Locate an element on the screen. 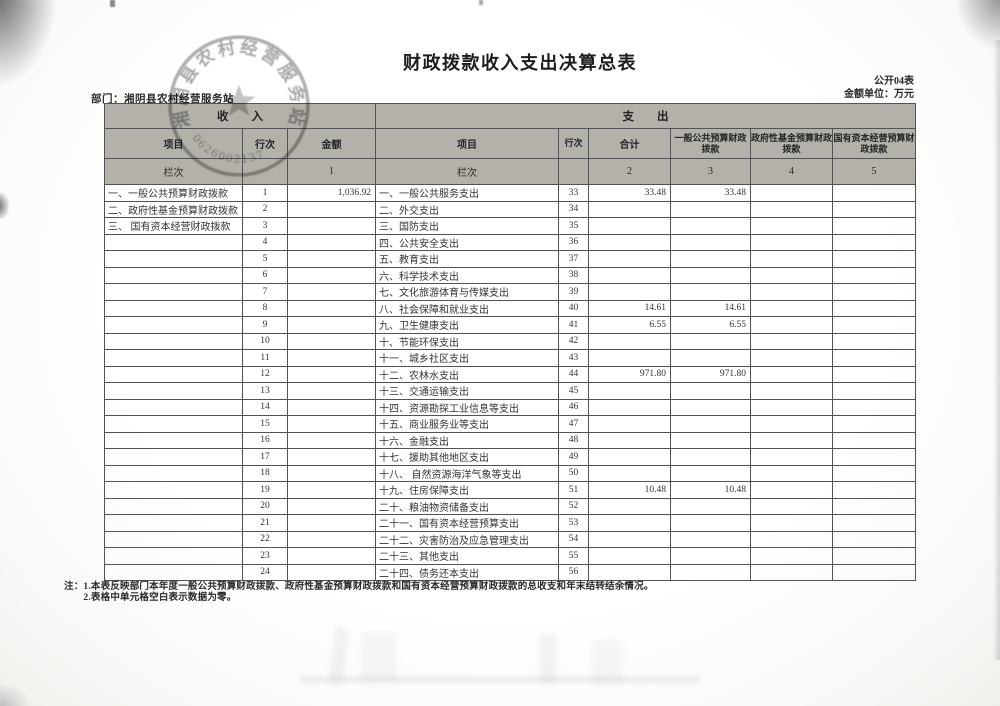 The image size is (1000, 706). expense-line-cell: 52 is located at coordinates (574, 506).